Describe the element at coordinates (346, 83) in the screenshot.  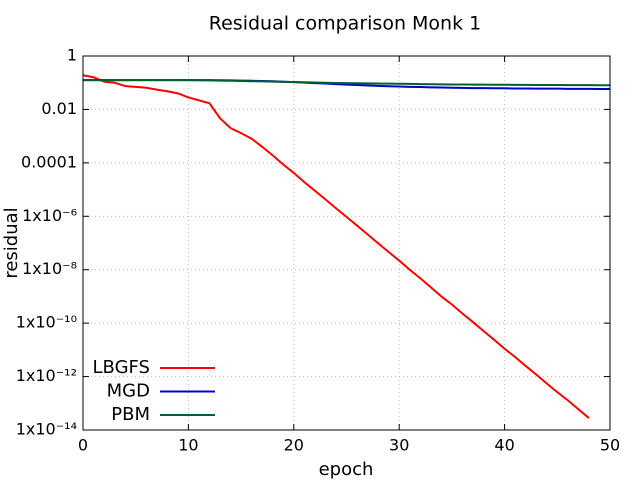
I see `line` at that location.